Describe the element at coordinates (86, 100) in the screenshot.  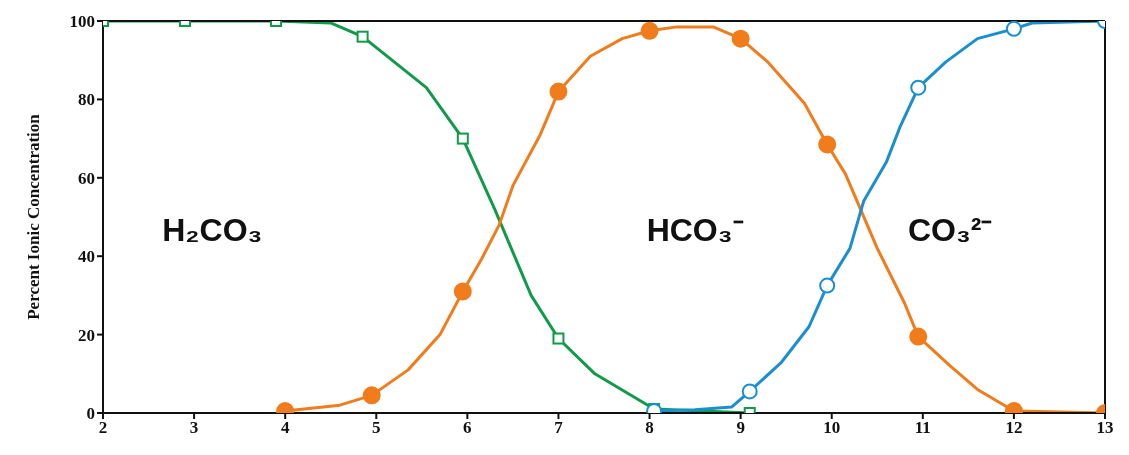
I see `y-tick-label: 80` at that location.